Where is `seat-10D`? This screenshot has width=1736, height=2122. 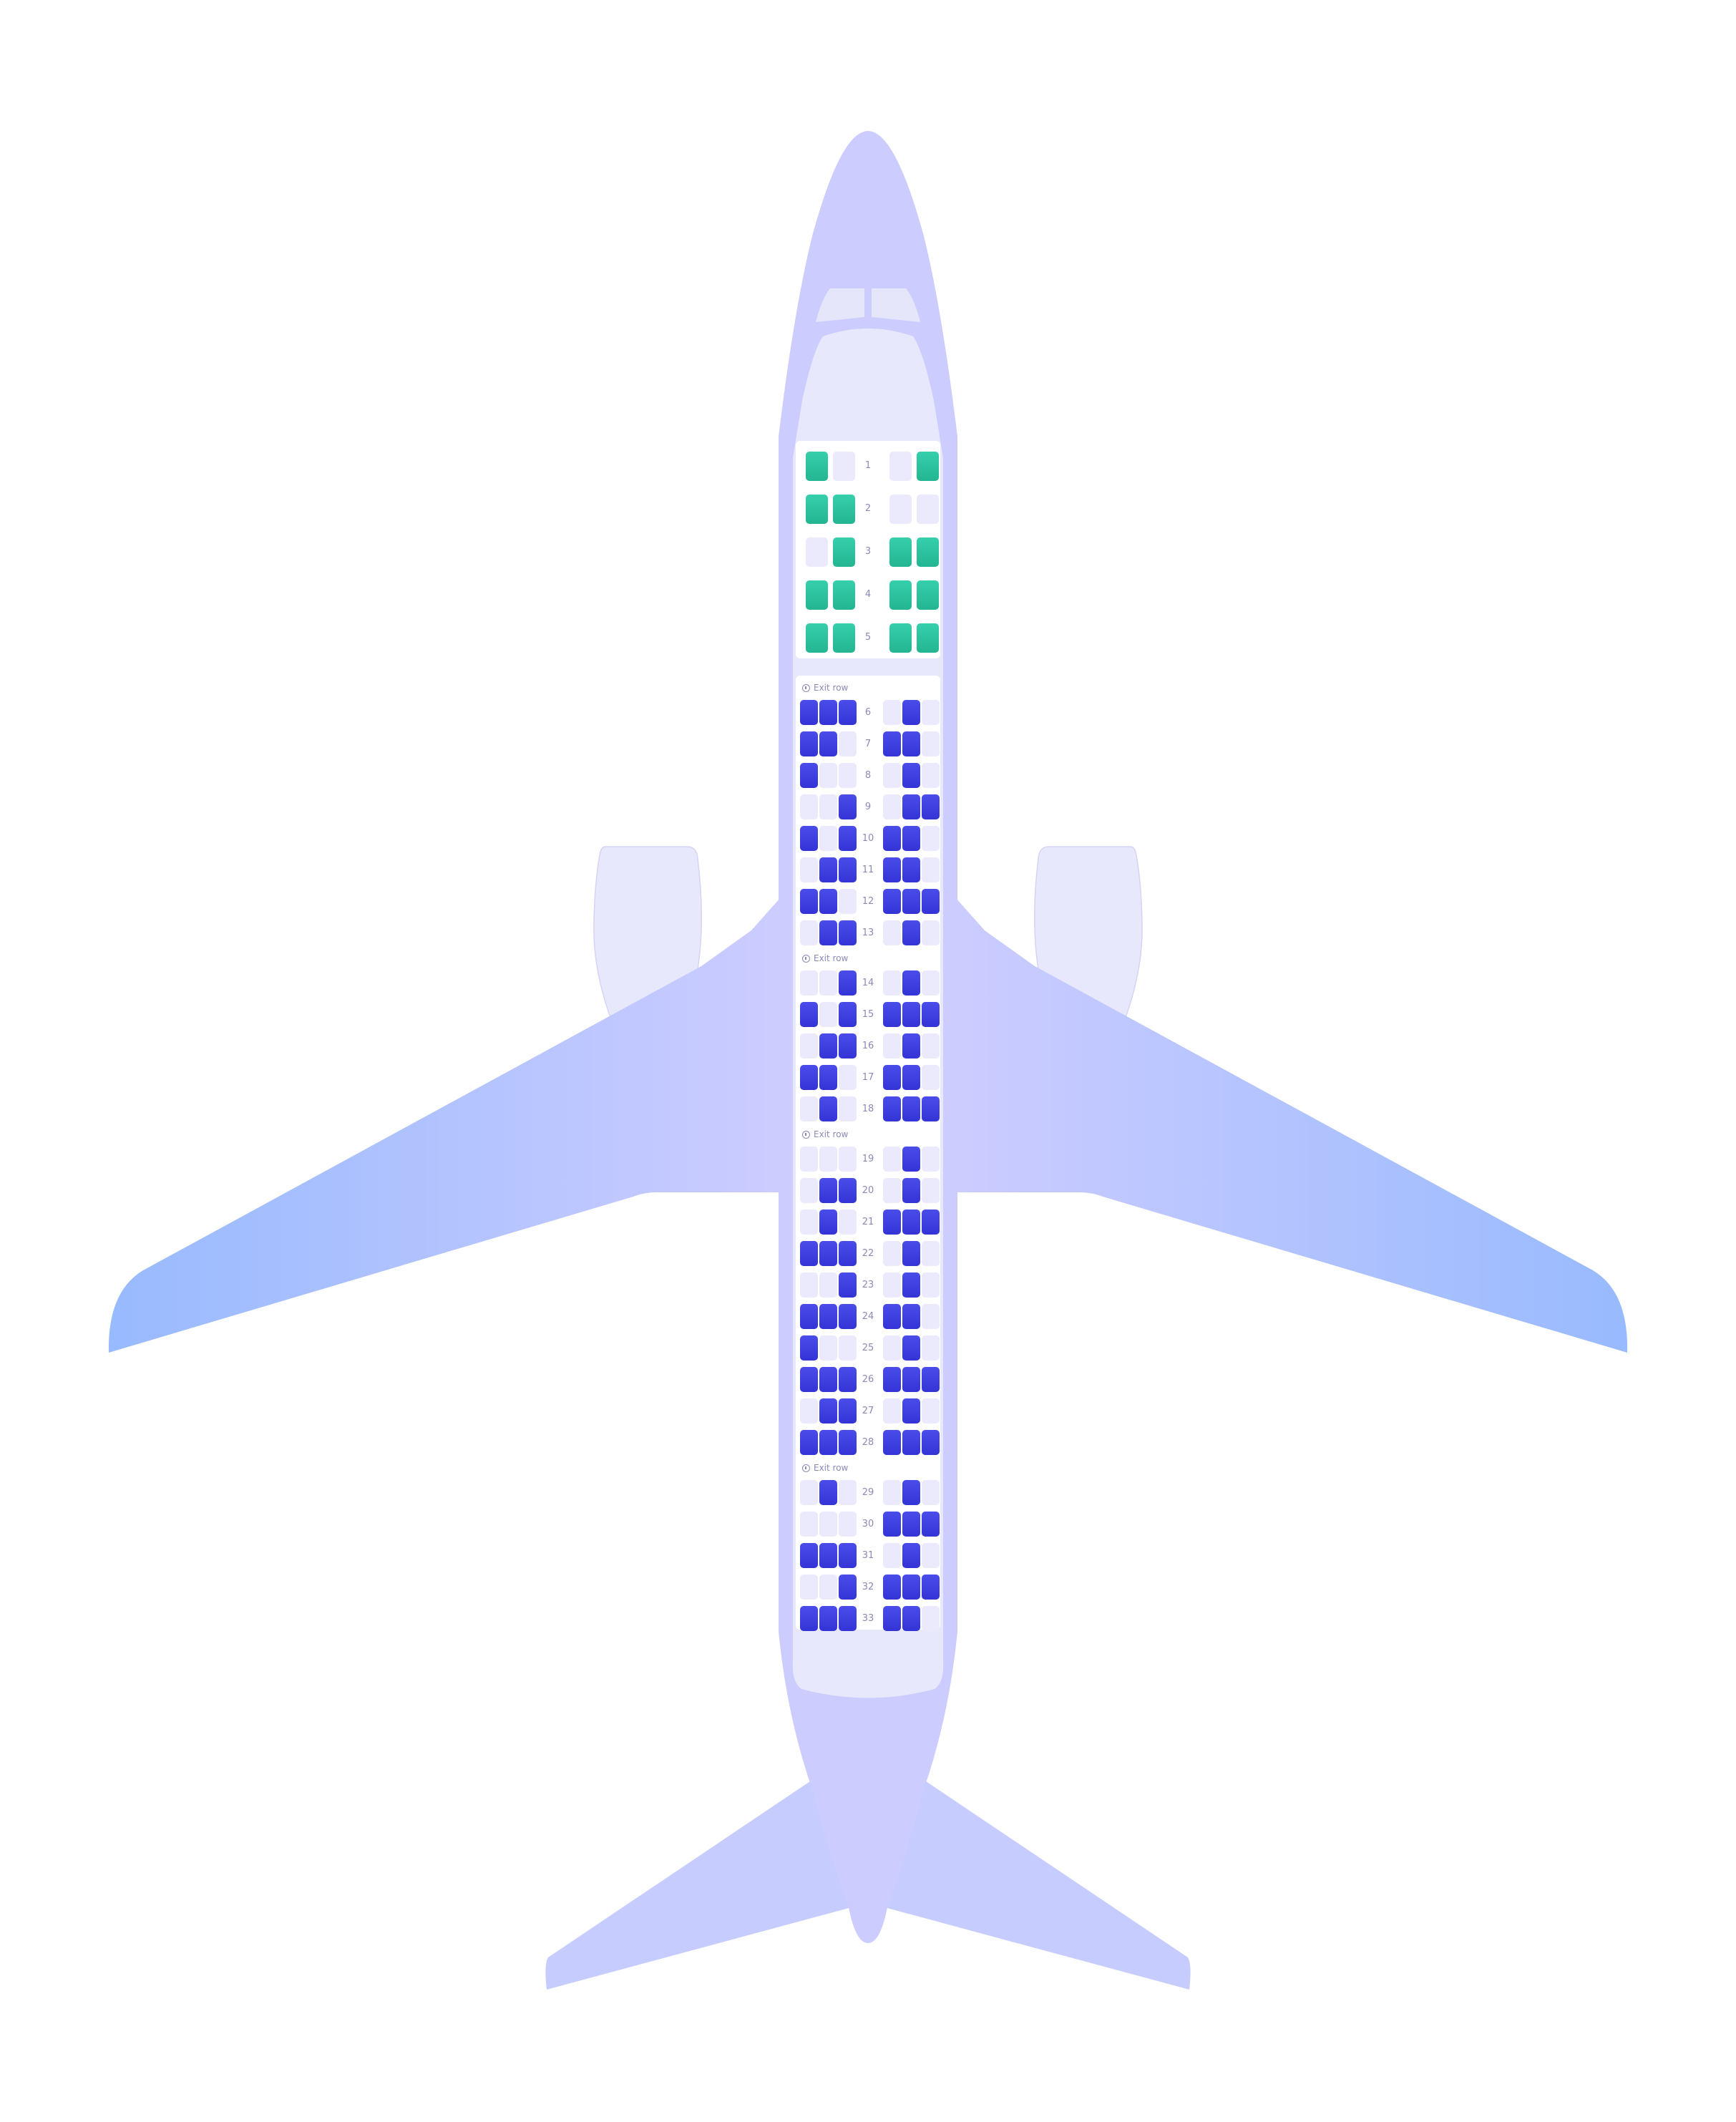
seat-10D is located at coordinates (892, 838).